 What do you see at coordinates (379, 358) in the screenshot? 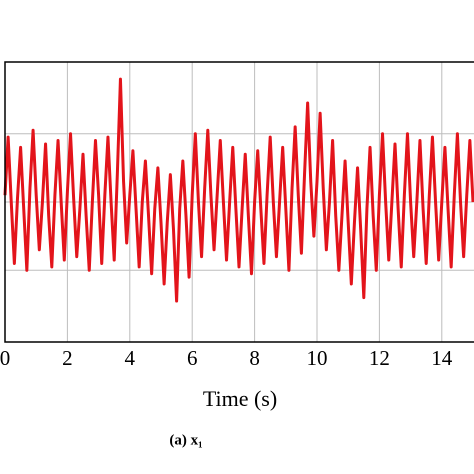
I see `x-tick-label: 12` at bounding box center [379, 358].